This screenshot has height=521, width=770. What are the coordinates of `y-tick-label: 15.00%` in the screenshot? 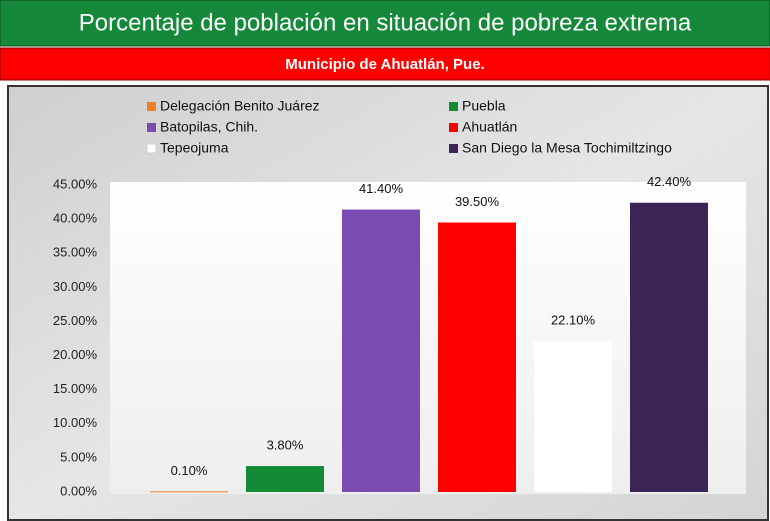 It's located at (75, 388).